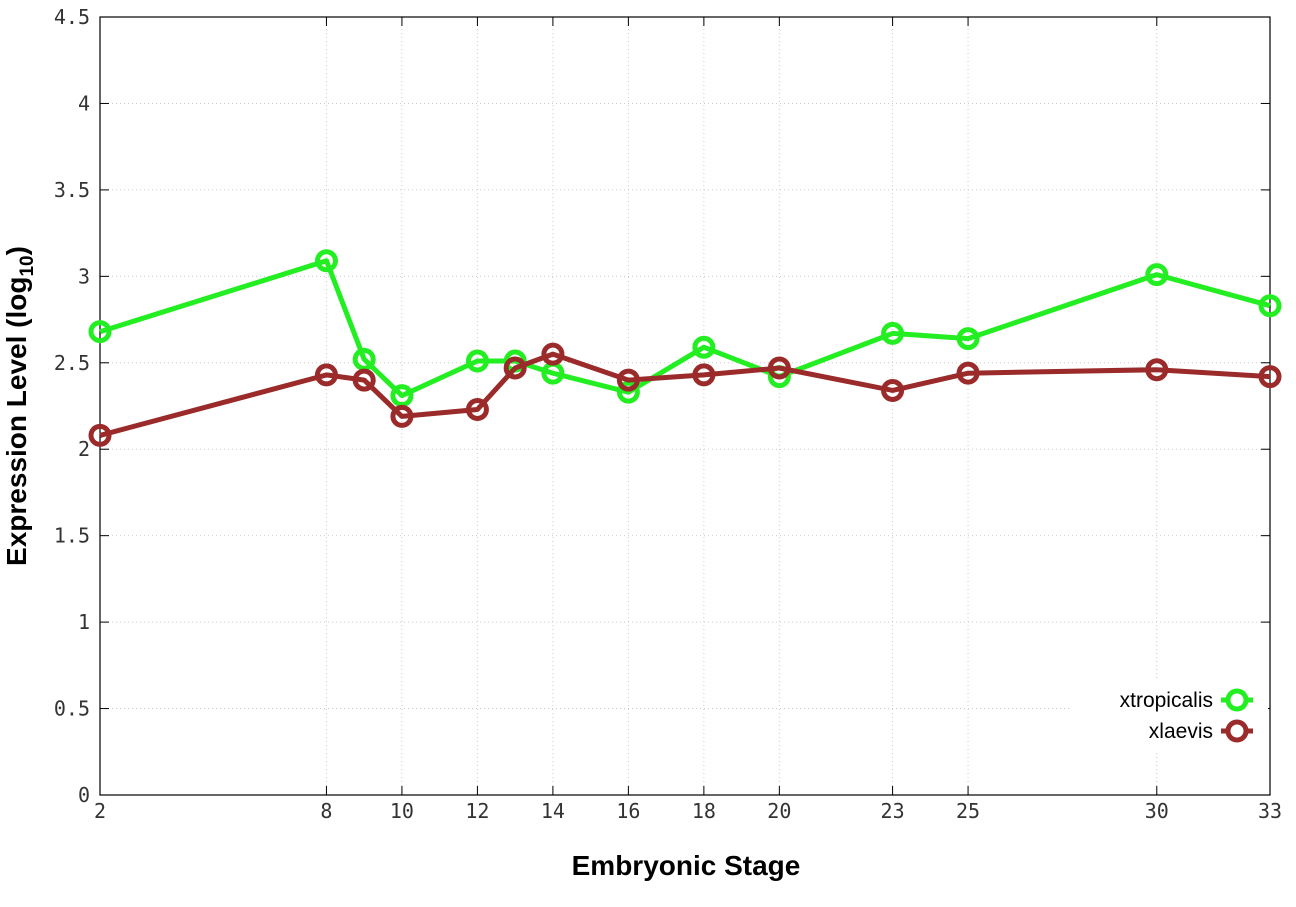 This screenshot has width=1296, height=907. What do you see at coordinates (84, 795) in the screenshot?
I see `y-tick-label: 0` at bounding box center [84, 795].